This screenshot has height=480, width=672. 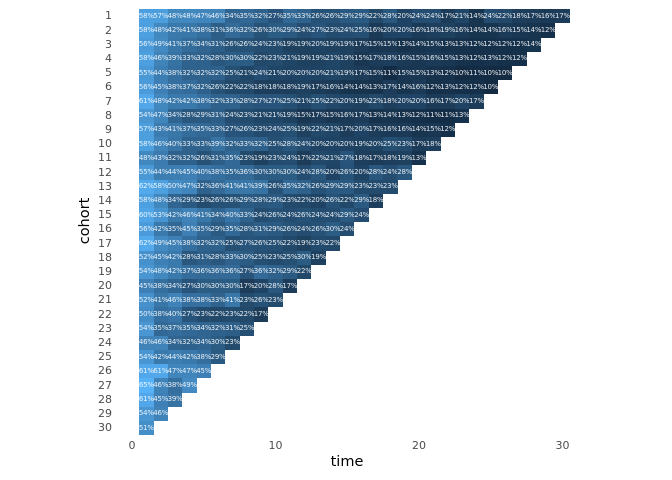 What do you see at coordinates (160, 158) in the screenshot?
I see `heatmap-cell: 43%` at bounding box center [160, 158].